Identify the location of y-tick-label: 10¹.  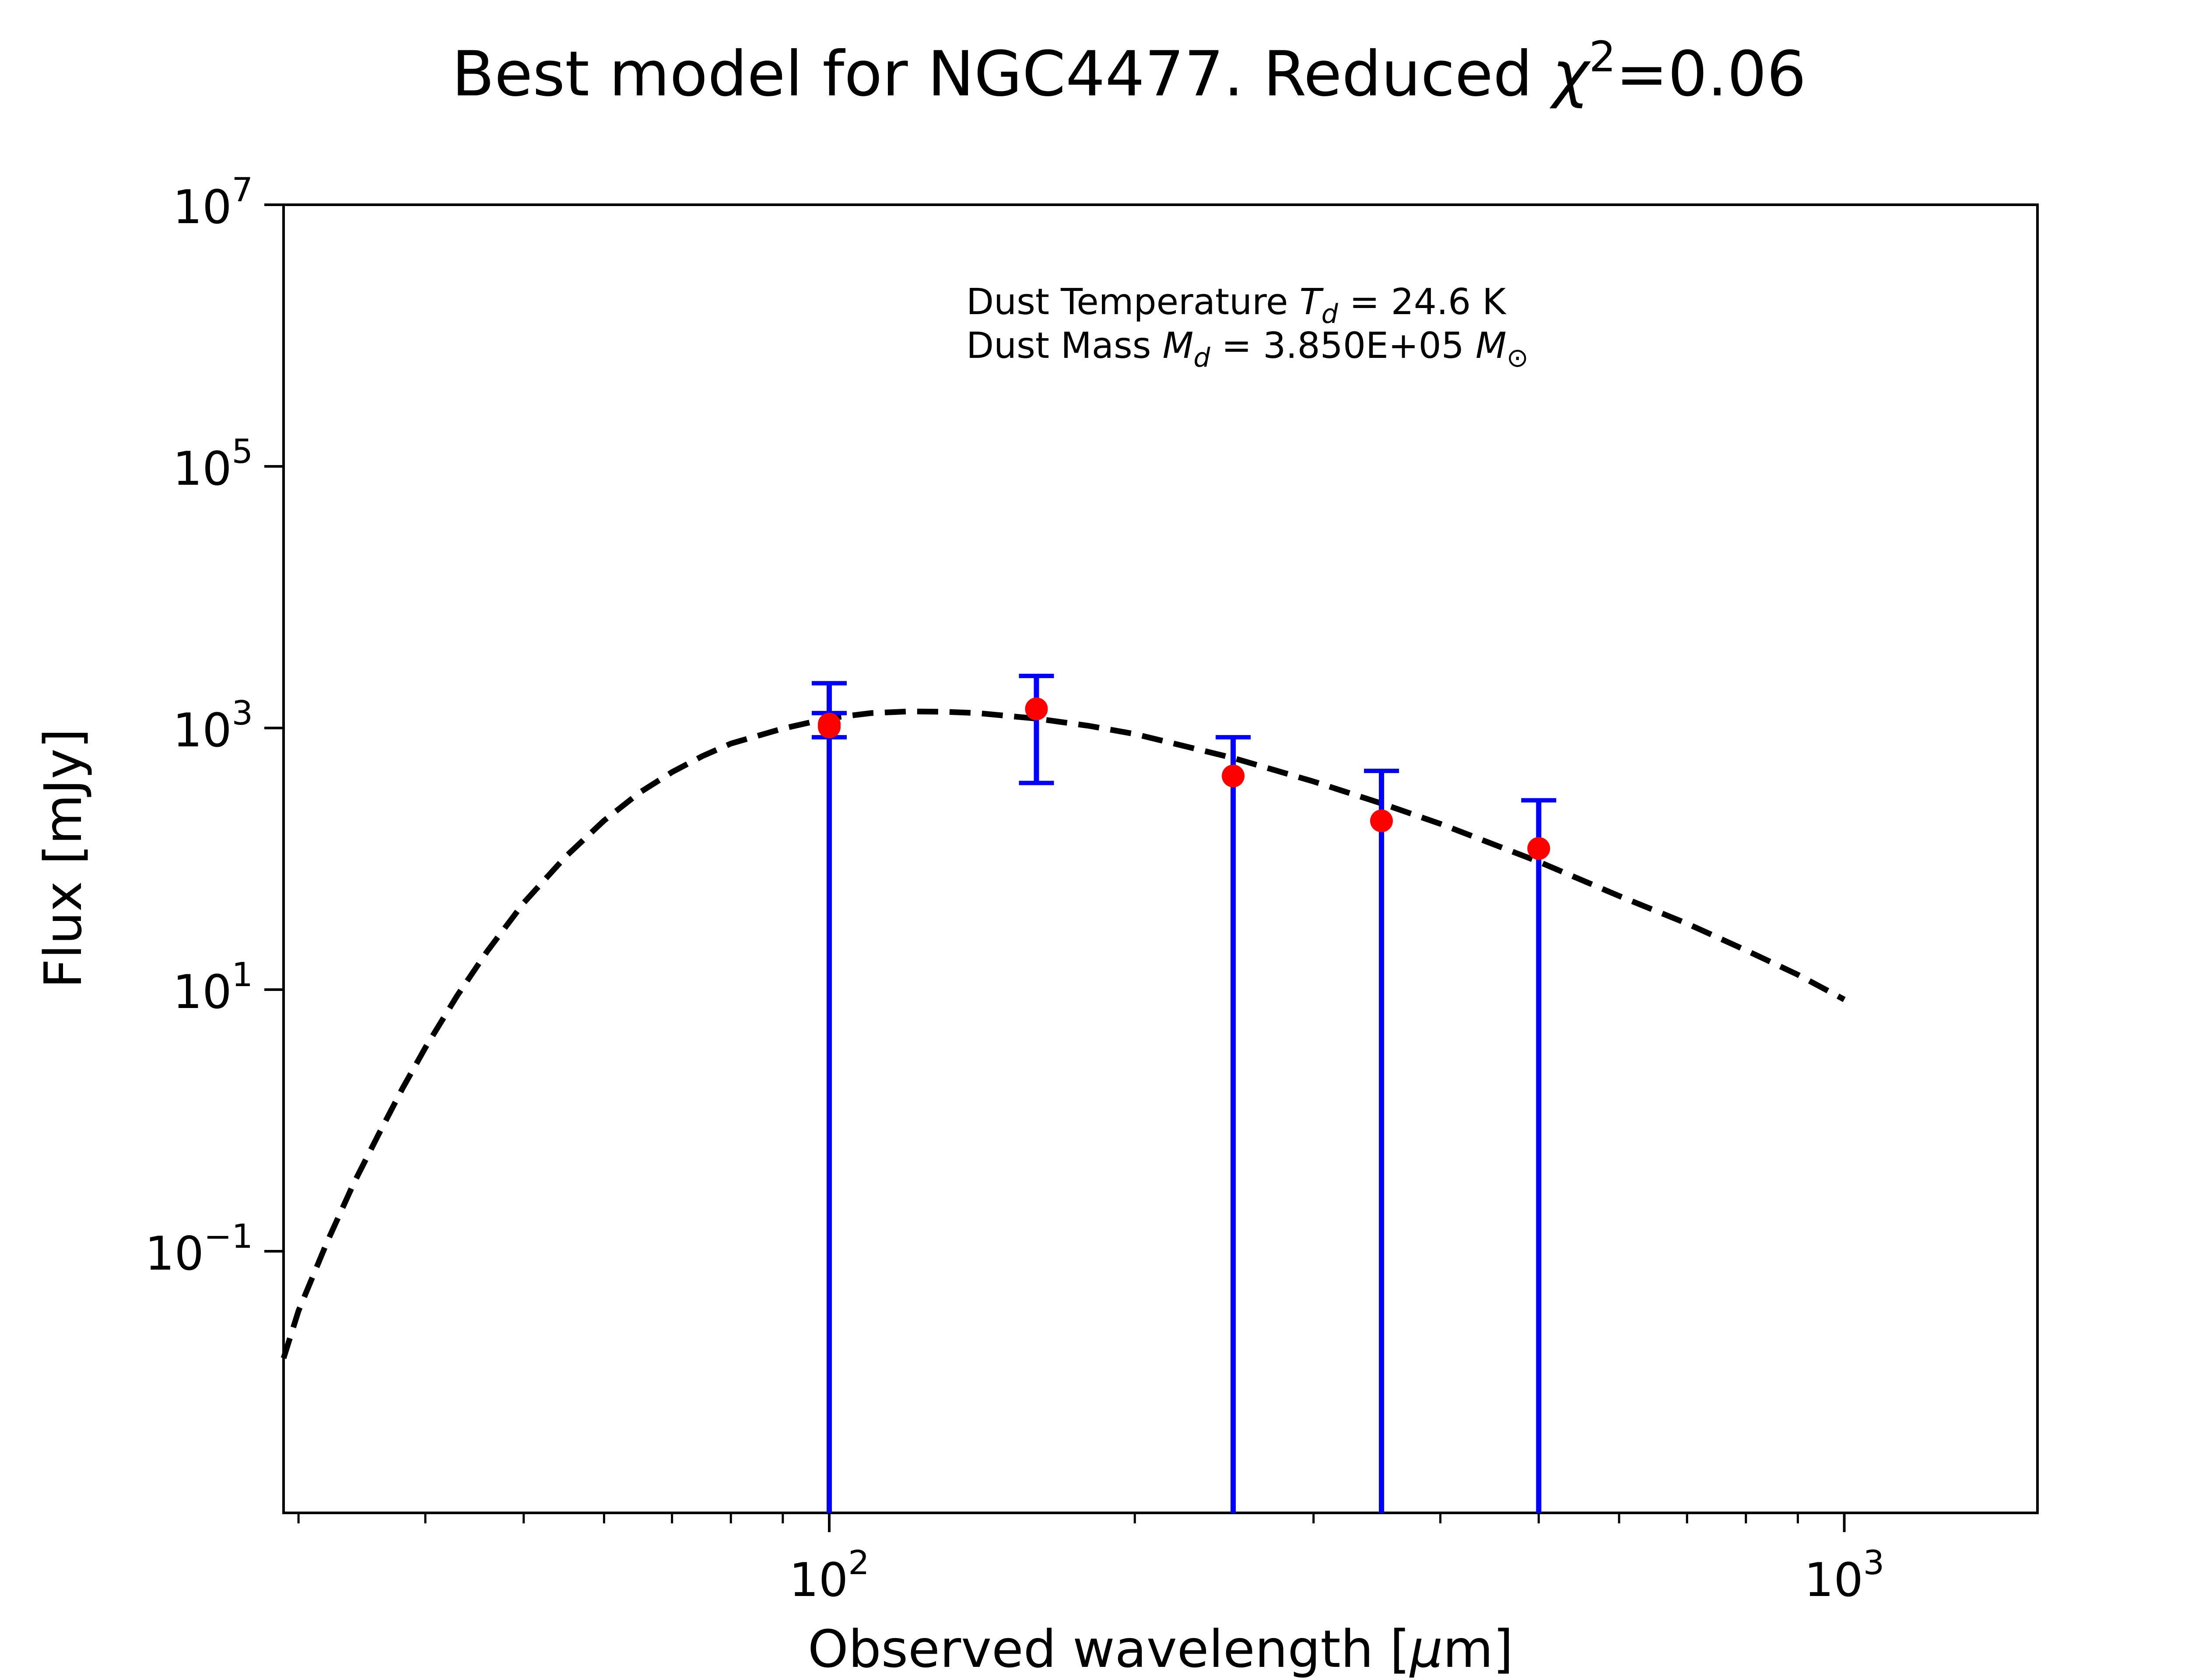
(213, 987).